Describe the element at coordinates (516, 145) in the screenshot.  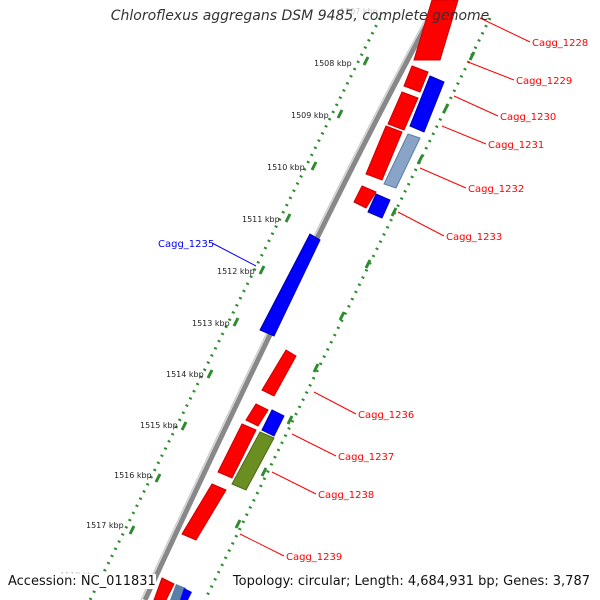
I see `gene-label-cagg-1231: Cagg_1231` at that location.